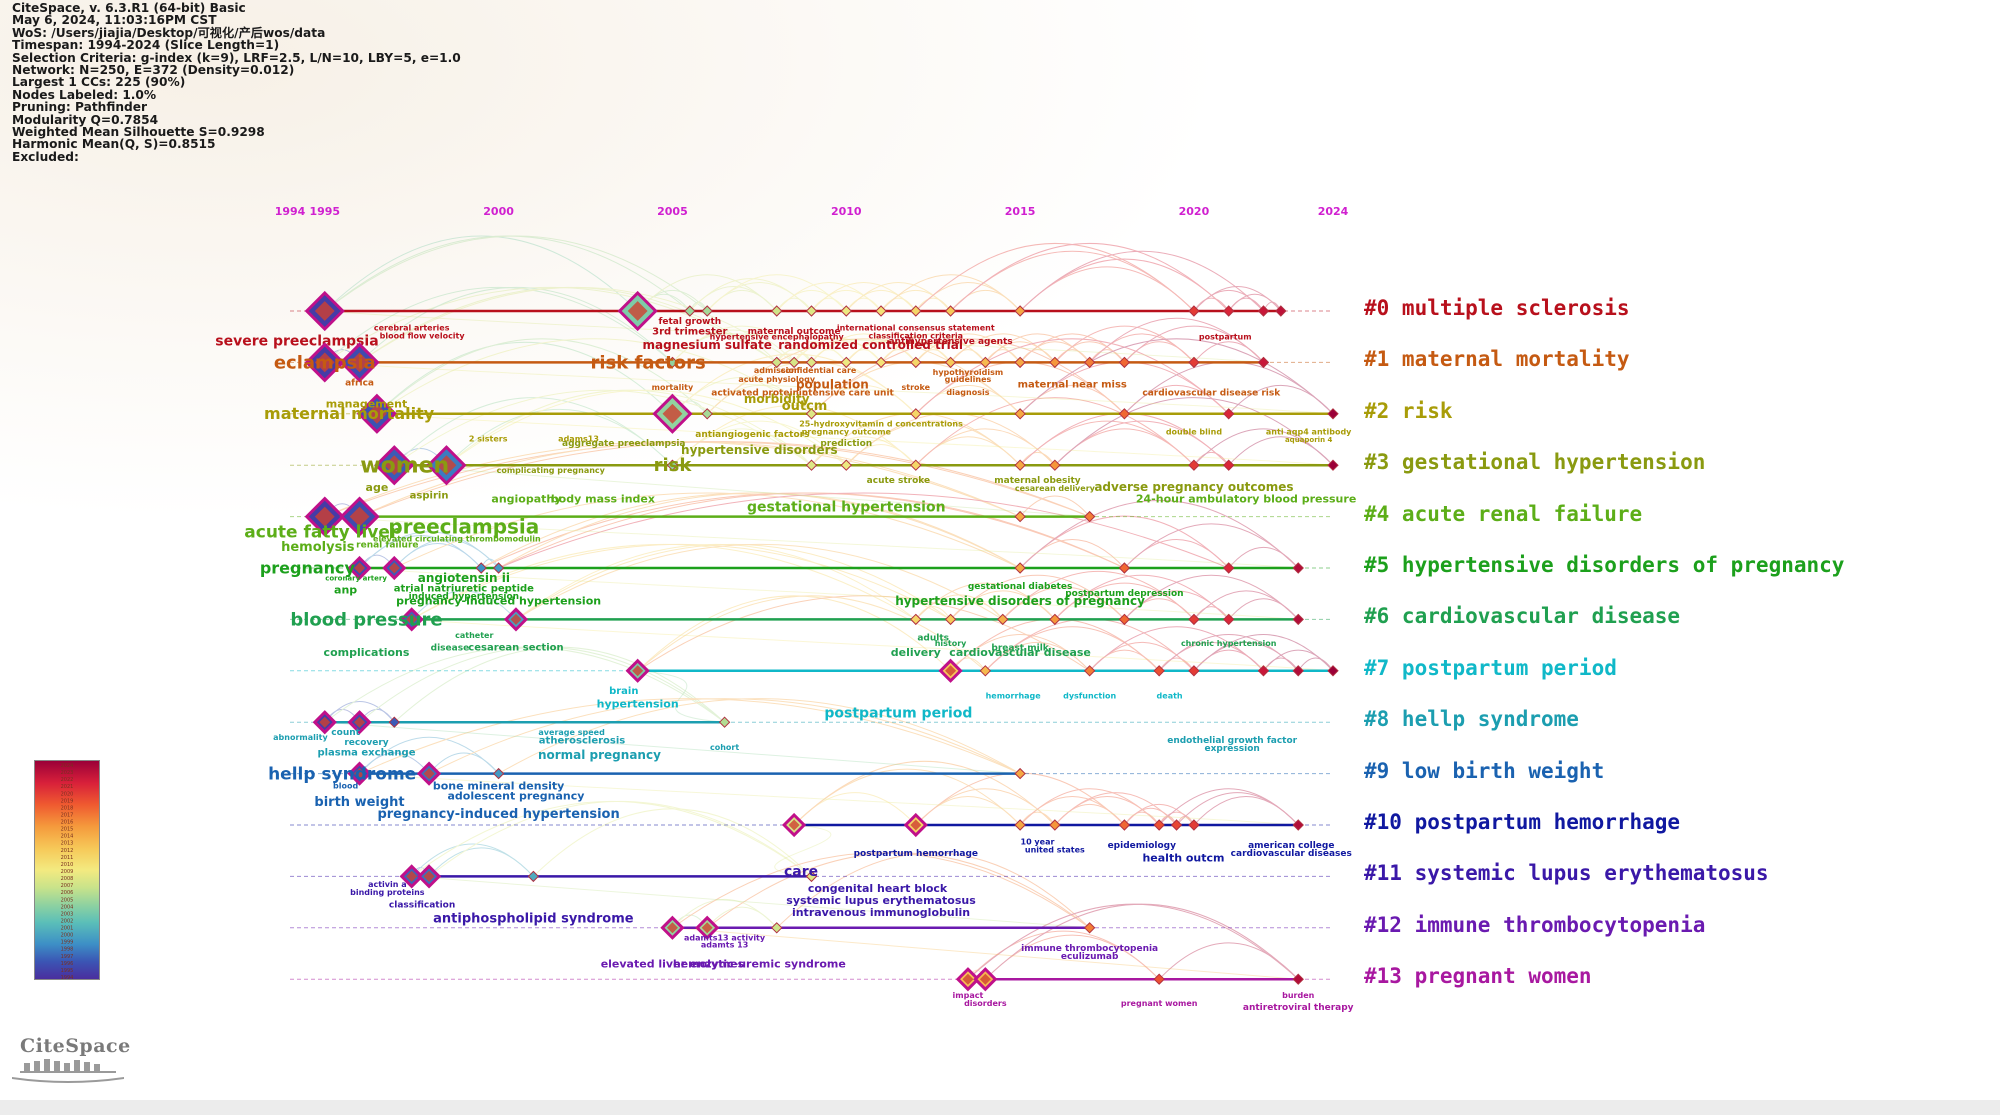 The image size is (2000, 1115). I want to click on keyword-label: burden, so click(1298, 995).